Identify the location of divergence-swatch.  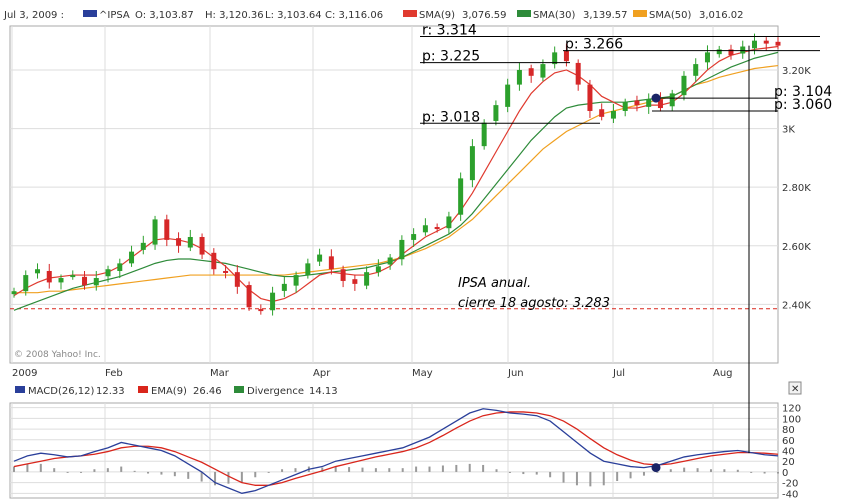
(239, 389).